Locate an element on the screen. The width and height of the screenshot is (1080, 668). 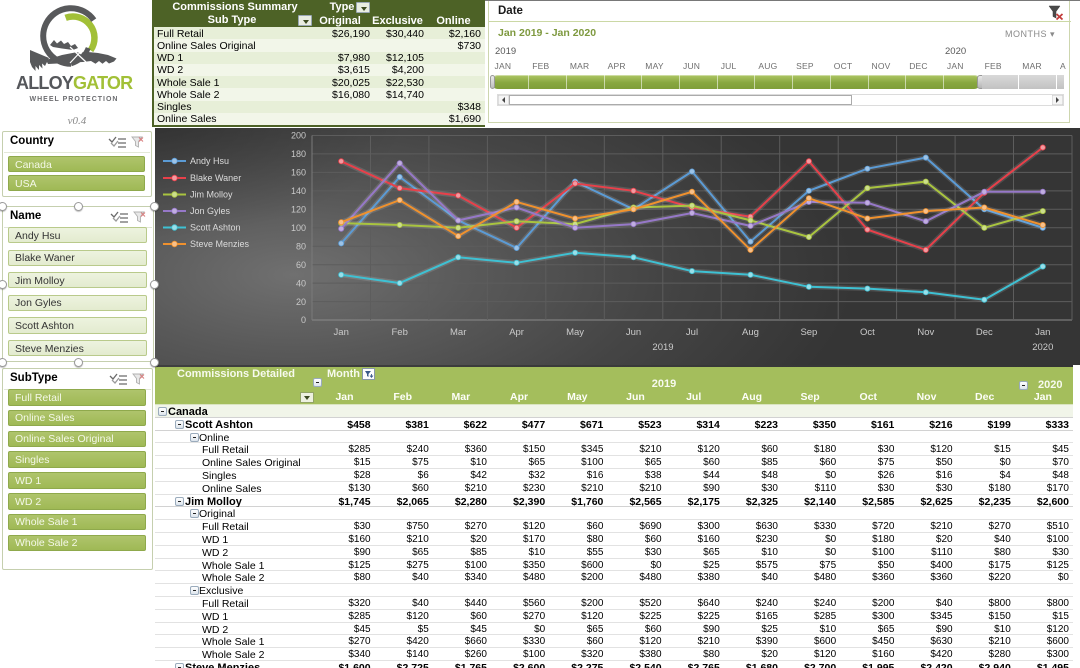
svg-text: 2020 is located at coordinates (1042, 347).